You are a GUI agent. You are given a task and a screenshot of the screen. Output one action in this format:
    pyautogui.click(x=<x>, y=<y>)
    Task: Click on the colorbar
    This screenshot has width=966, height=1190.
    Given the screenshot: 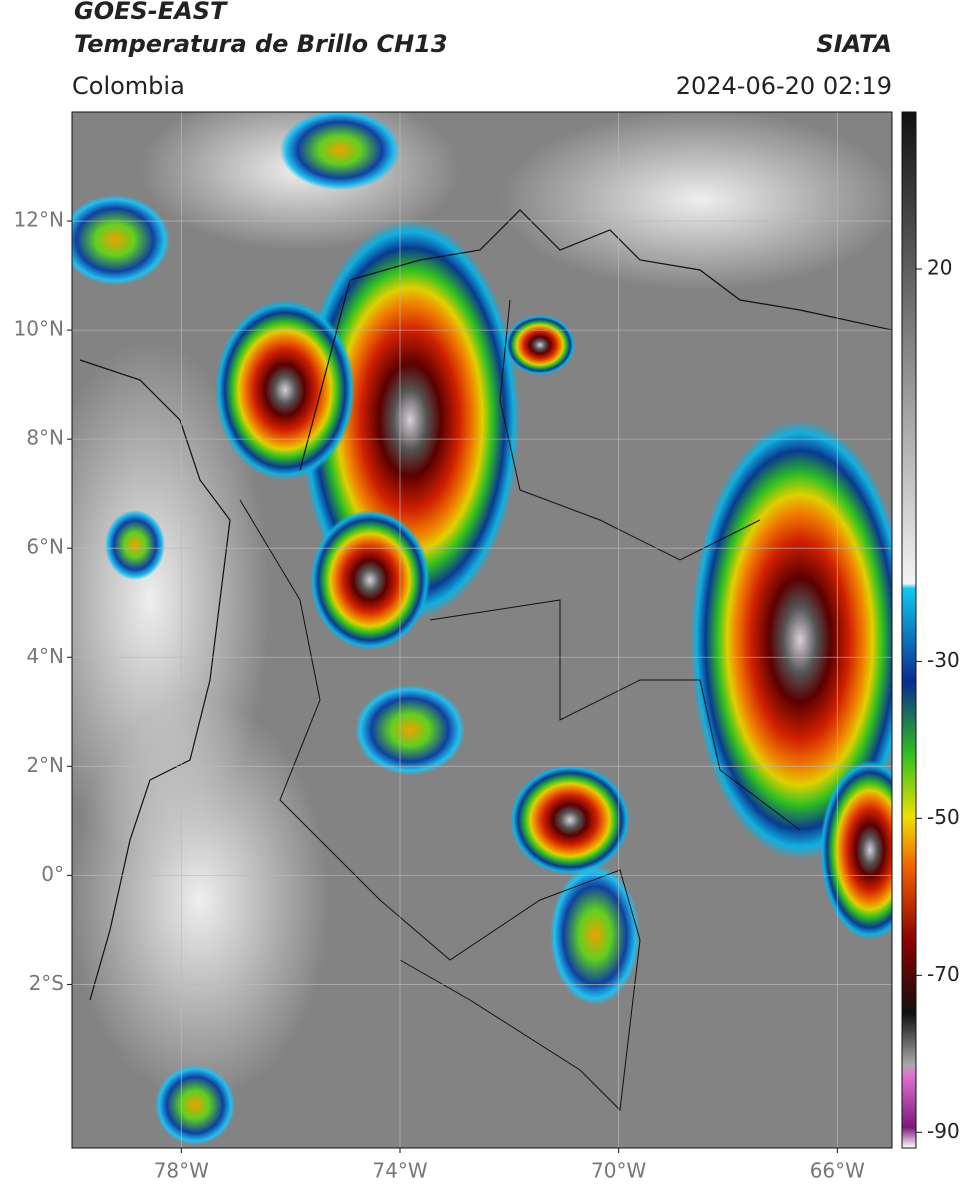 What is the action you would take?
    pyautogui.click(x=909, y=630)
    